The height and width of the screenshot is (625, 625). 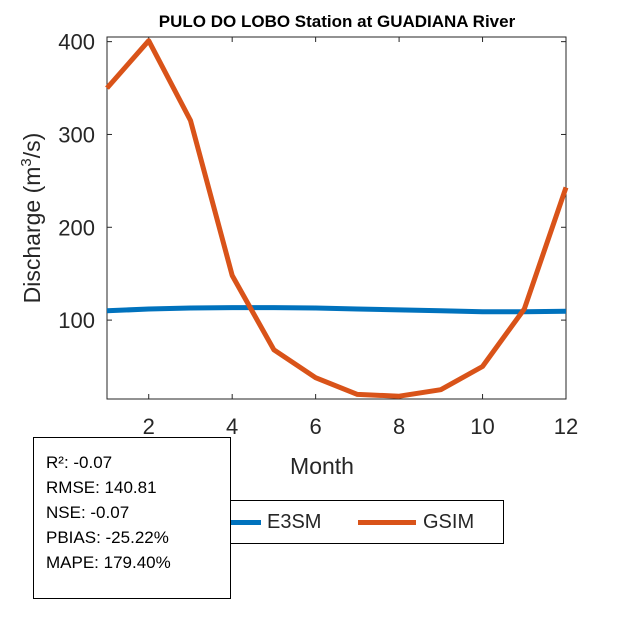 What do you see at coordinates (337, 21) in the screenshot?
I see `chart-title: PULO DO LOBO Station at GUADIANA River` at bounding box center [337, 21].